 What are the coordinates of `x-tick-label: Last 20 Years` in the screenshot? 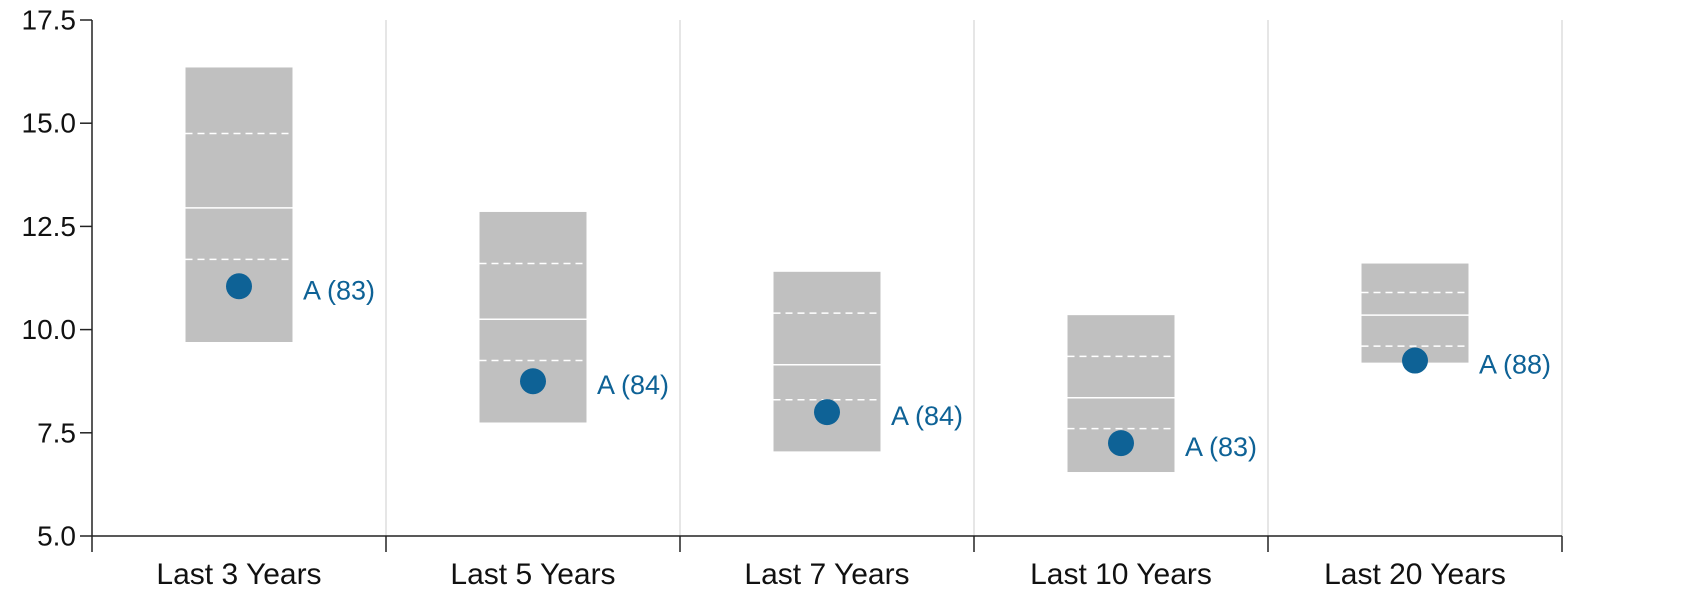 It's located at (1415, 574).